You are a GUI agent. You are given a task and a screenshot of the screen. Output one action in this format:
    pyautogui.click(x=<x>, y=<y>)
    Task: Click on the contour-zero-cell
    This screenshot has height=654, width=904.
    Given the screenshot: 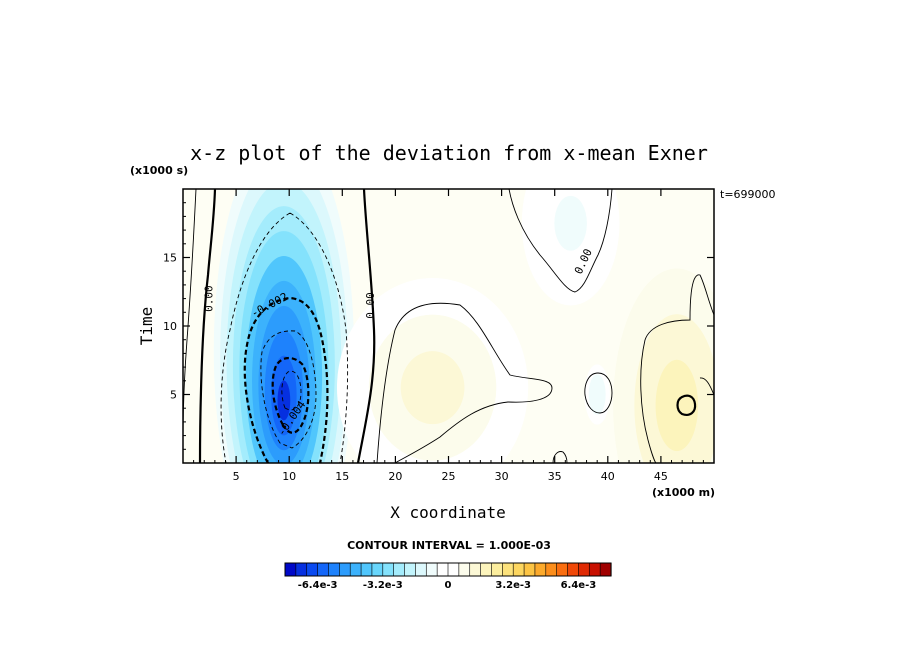 What is the action you would take?
    pyautogui.click(x=598, y=393)
    